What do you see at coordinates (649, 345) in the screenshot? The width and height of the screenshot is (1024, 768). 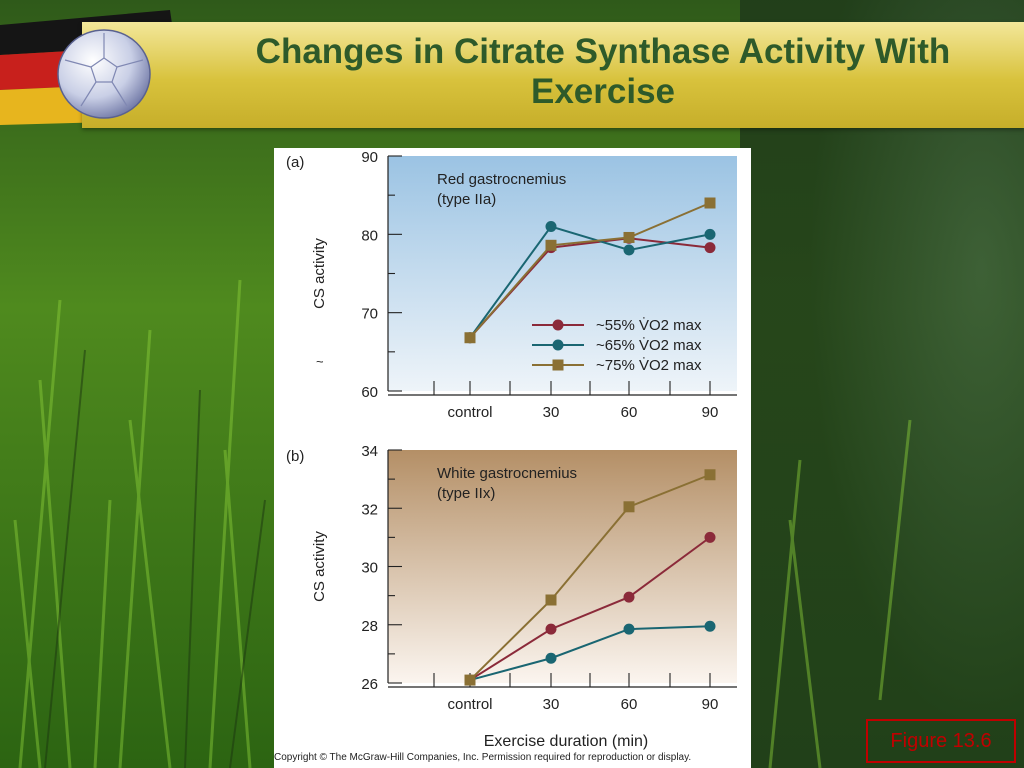 I see `legend-label: ~65% V̇O2 max` at bounding box center [649, 345].